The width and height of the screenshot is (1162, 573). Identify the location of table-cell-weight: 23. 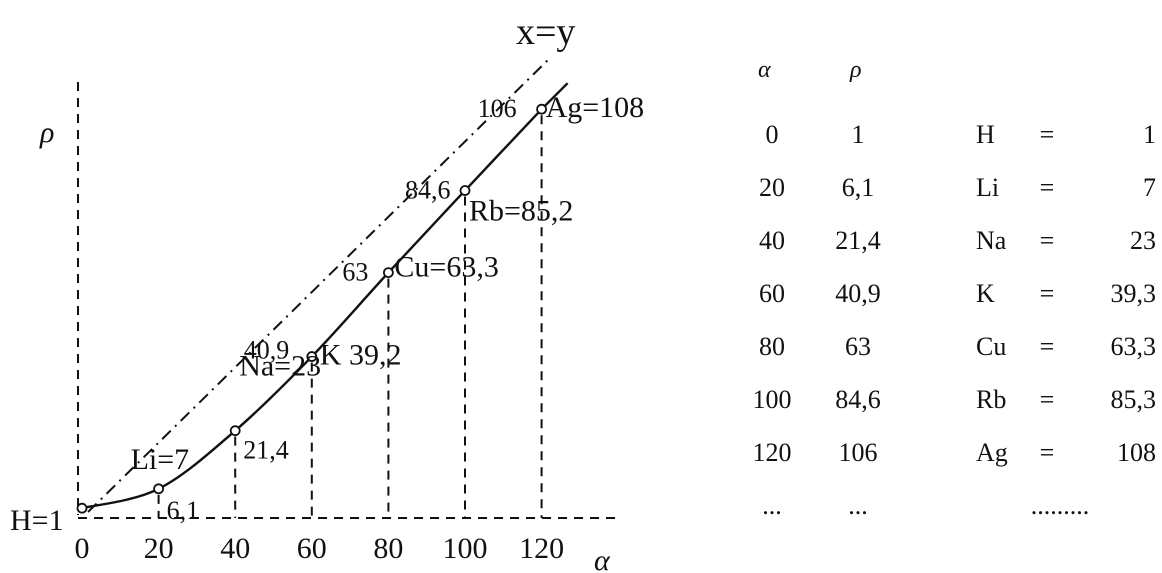
(1143, 240).